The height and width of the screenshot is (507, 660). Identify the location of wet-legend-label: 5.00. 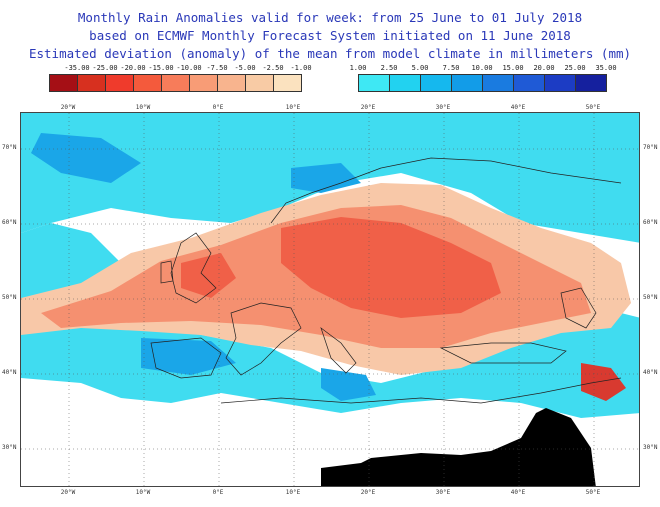
(420, 68).